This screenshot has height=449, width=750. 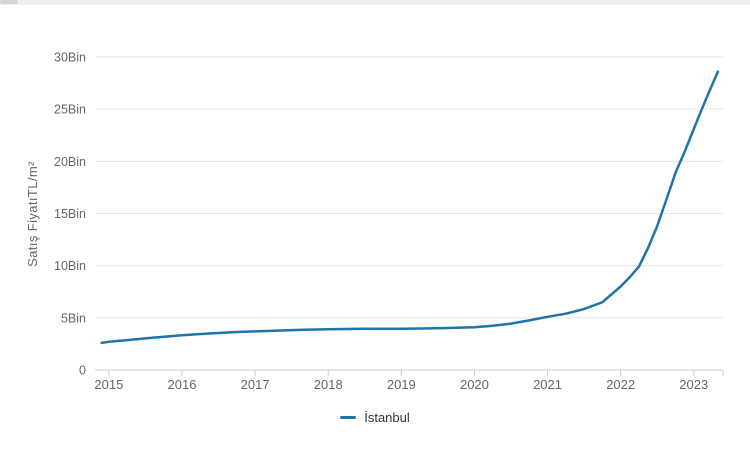 What do you see at coordinates (401, 384) in the screenshot?
I see `x-tick-label: 2019` at bounding box center [401, 384].